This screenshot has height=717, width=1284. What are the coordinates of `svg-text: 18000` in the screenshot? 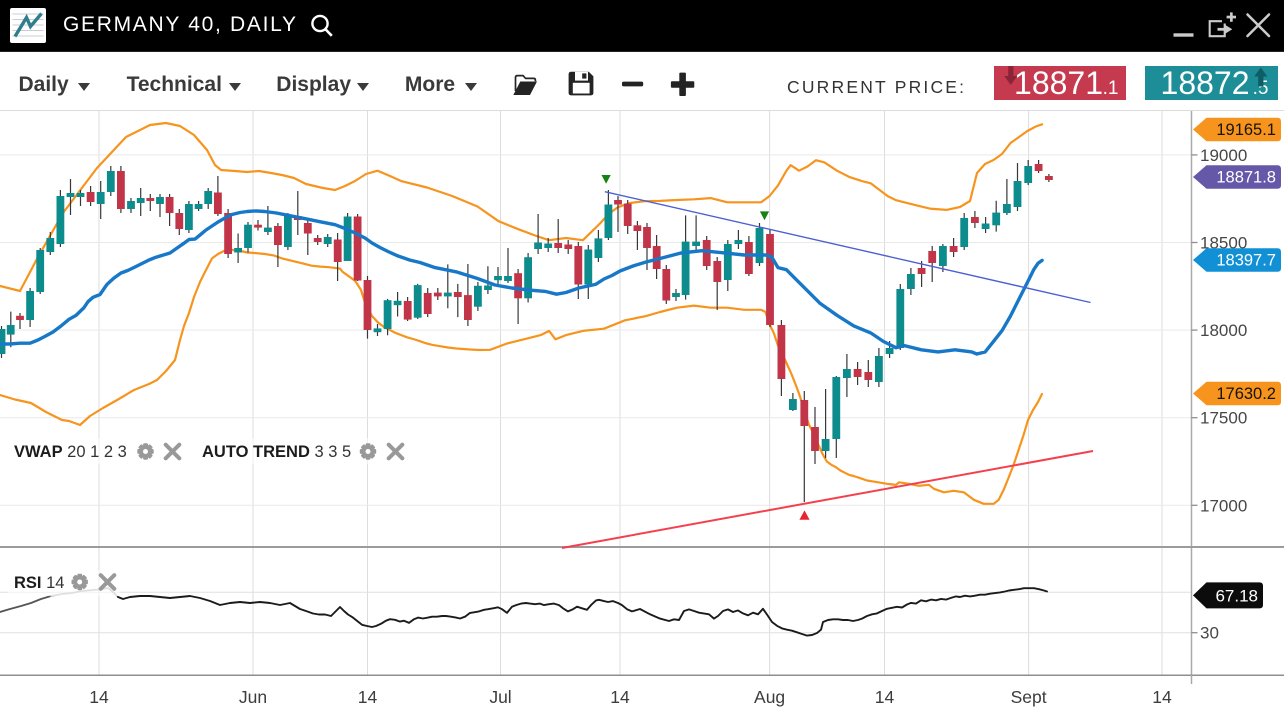 It's located at (1223, 330).